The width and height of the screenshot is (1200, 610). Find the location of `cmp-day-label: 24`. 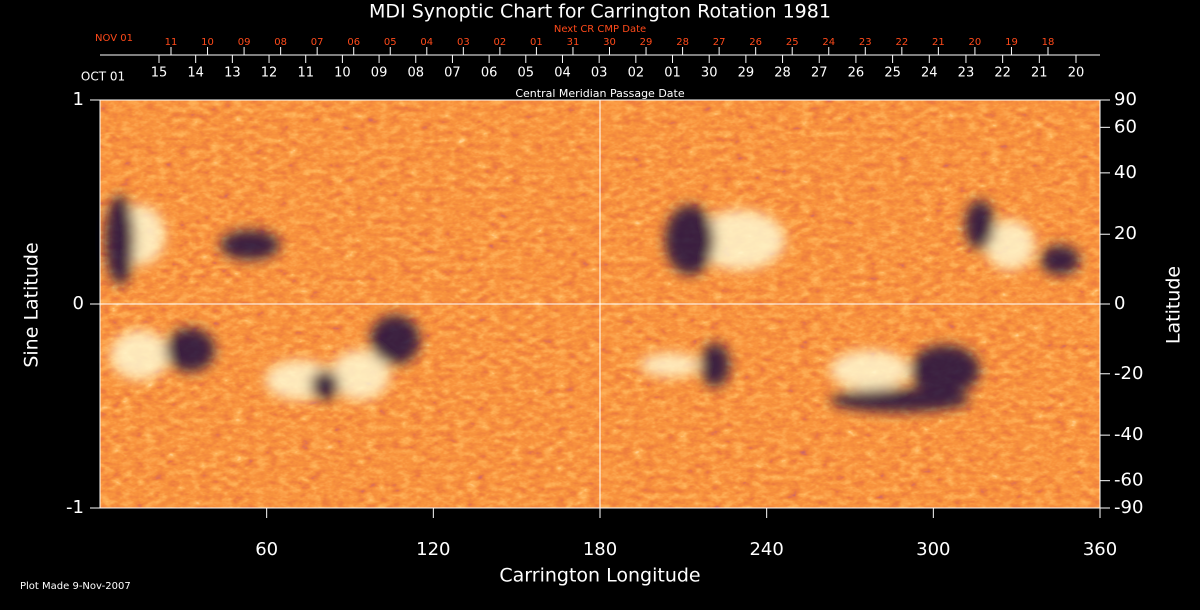

cmp-day-label: 24 is located at coordinates (929, 73).